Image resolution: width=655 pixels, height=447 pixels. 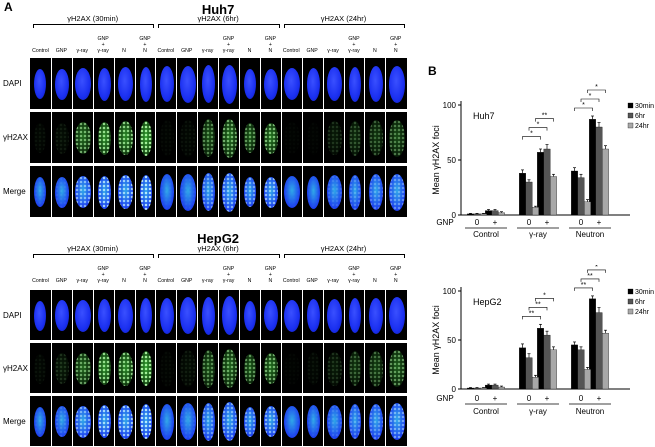 I want to click on stain-row-label: γH2AX, so click(x=15, y=137).